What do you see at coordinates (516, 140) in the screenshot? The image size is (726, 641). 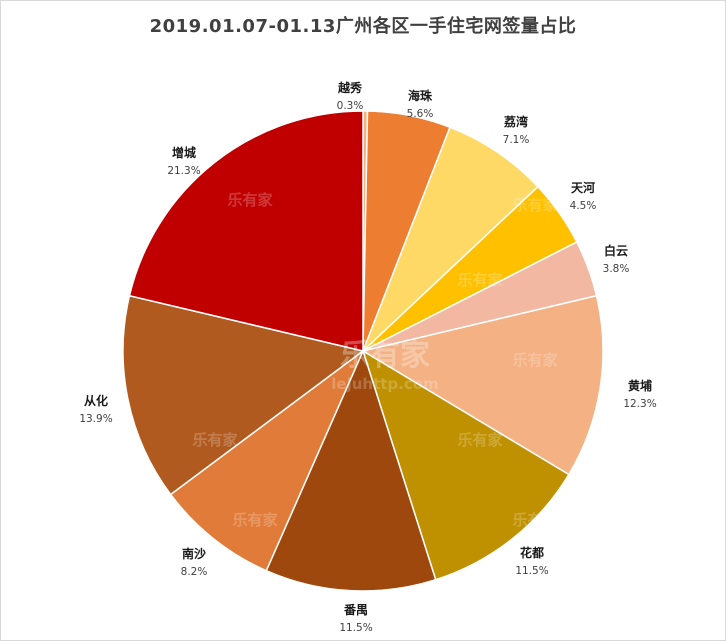 I see `slice-value-label: 7.1%` at bounding box center [516, 140].